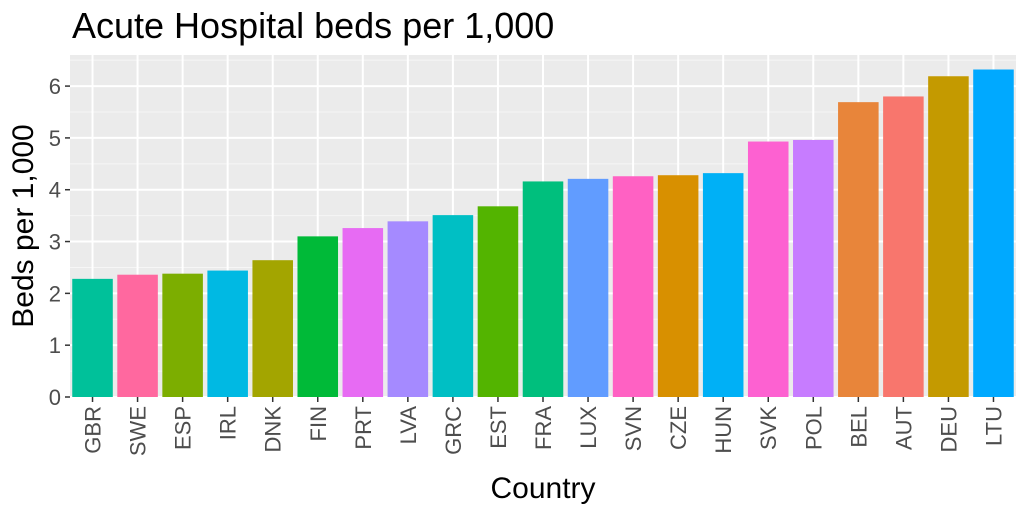 This screenshot has height=512, width=1024. Describe the element at coordinates (55, 86) in the screenshot. I see `y-tick-label: 6` at that location.